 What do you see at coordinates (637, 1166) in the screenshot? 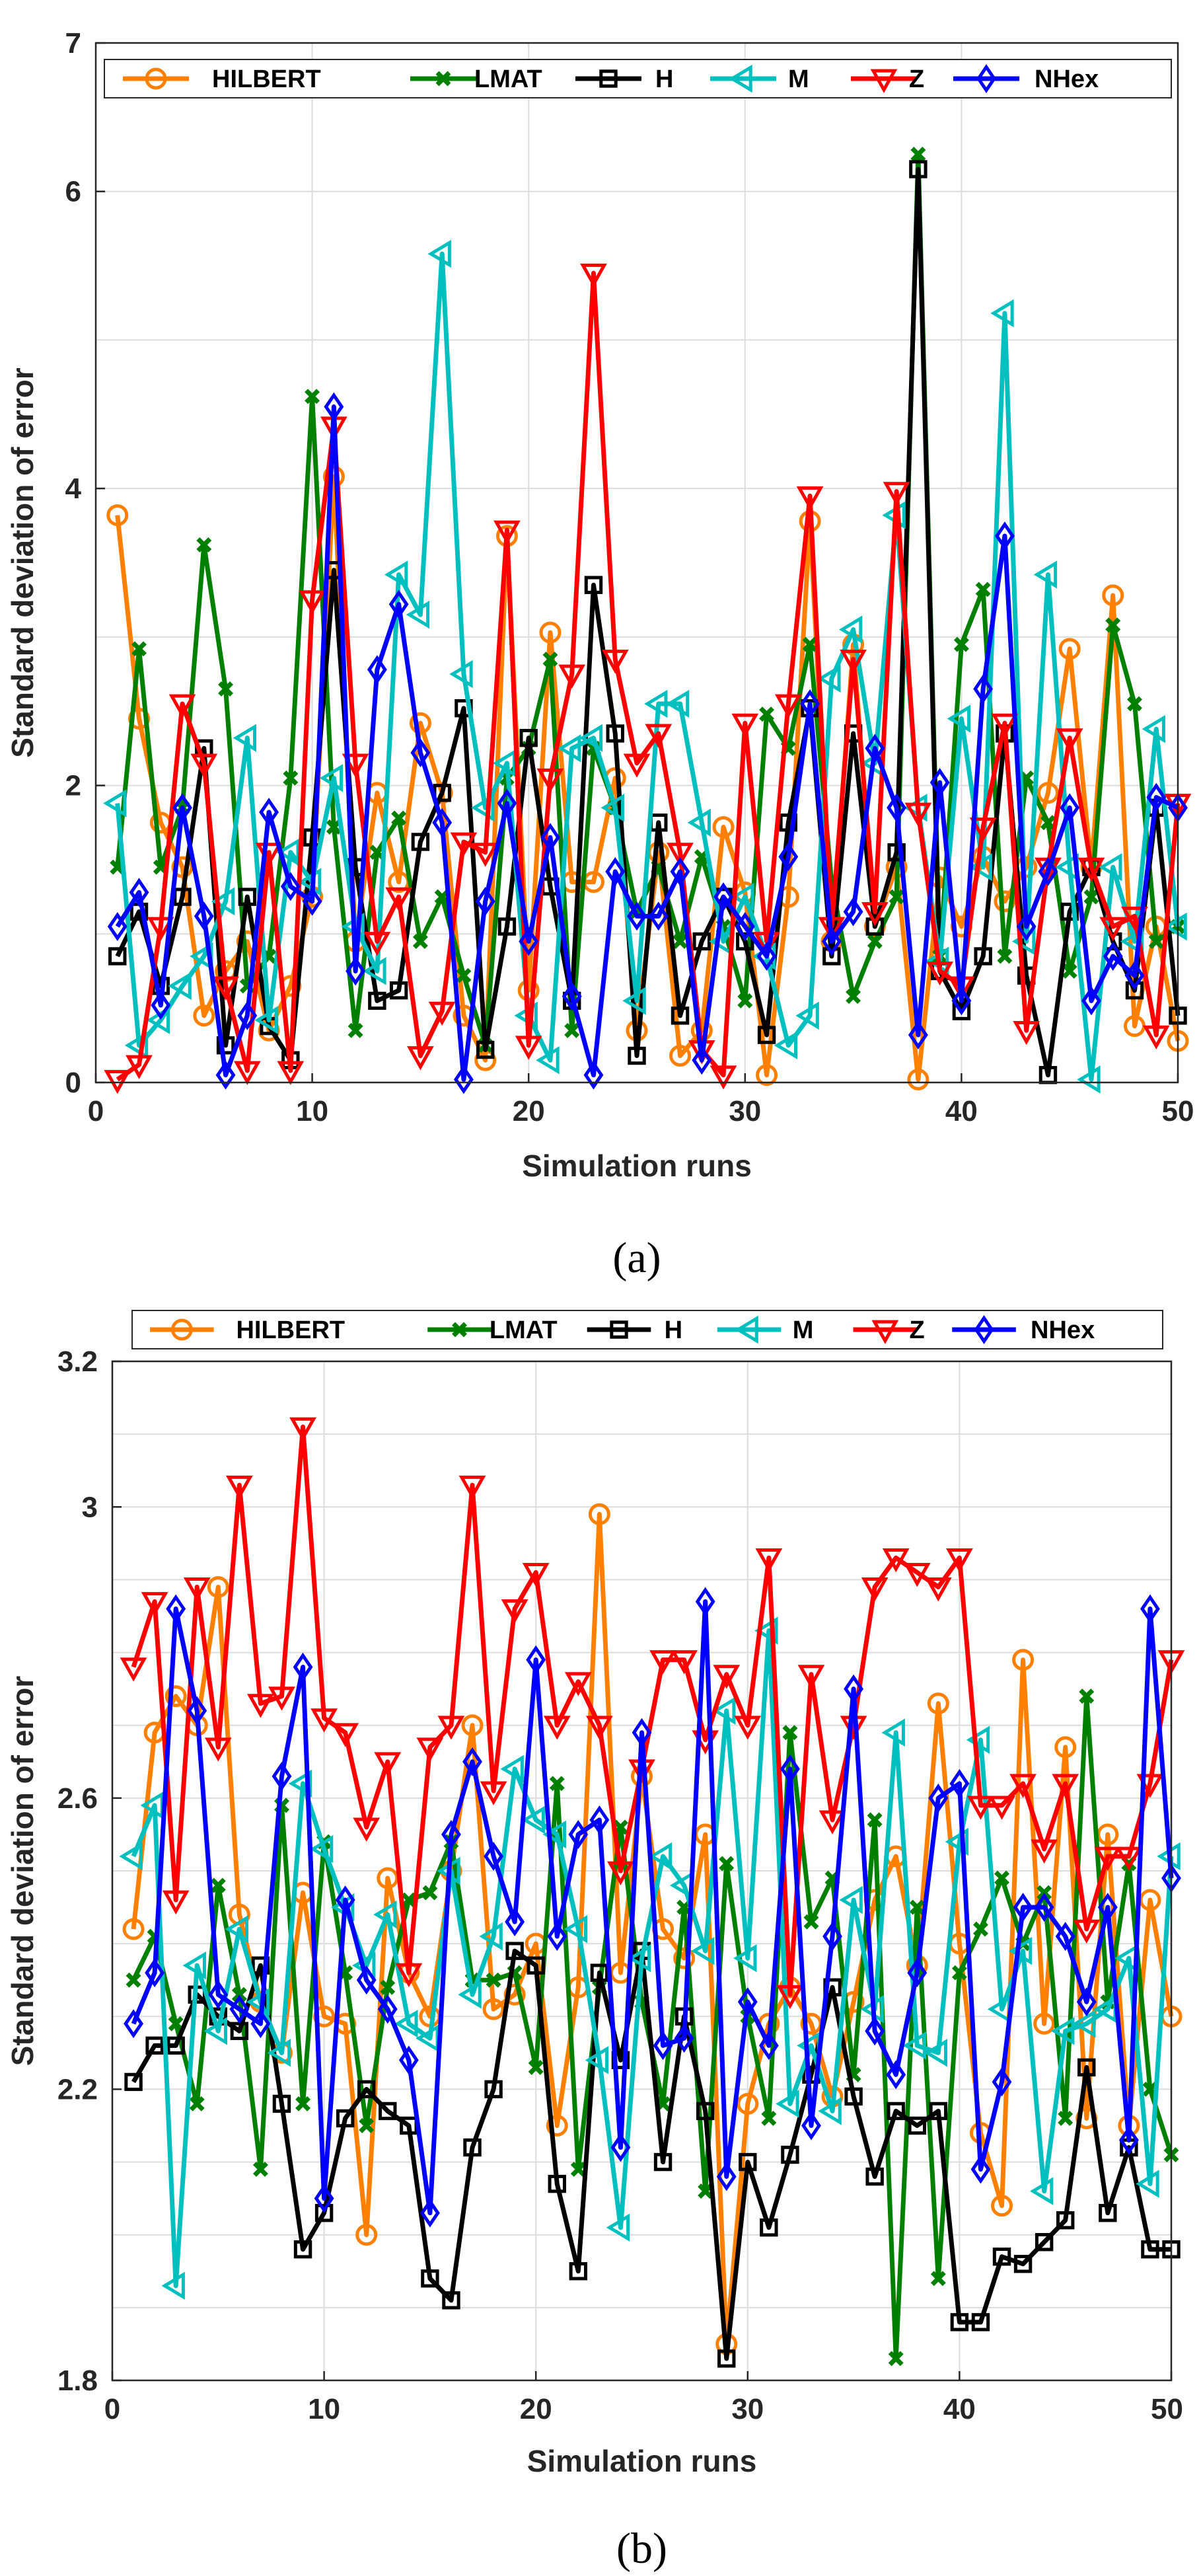
I see `x-axis-label: Simulation runs` at bounding box center [637, 1166].